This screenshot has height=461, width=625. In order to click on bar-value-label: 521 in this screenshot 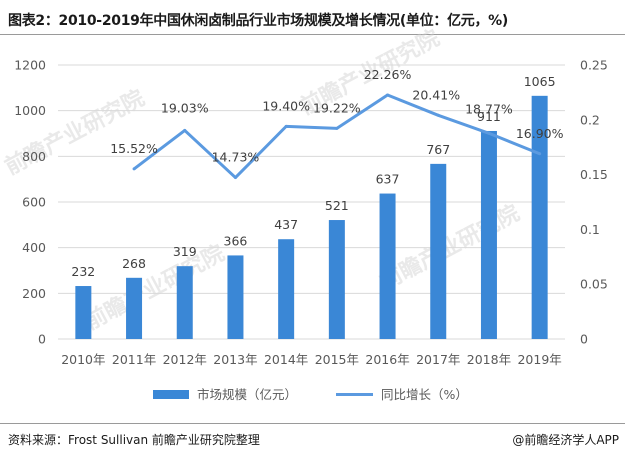, I will do `click(337, 205)`.